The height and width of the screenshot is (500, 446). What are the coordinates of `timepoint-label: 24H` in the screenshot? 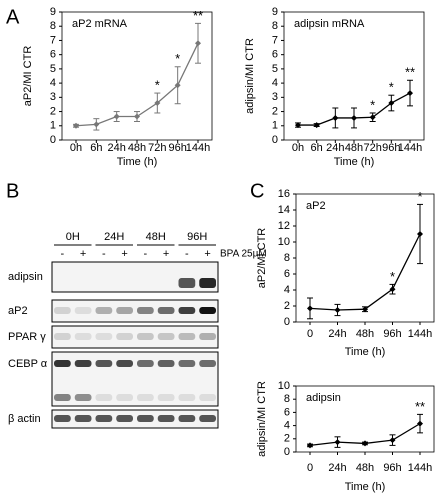 It's located at (114, 237).